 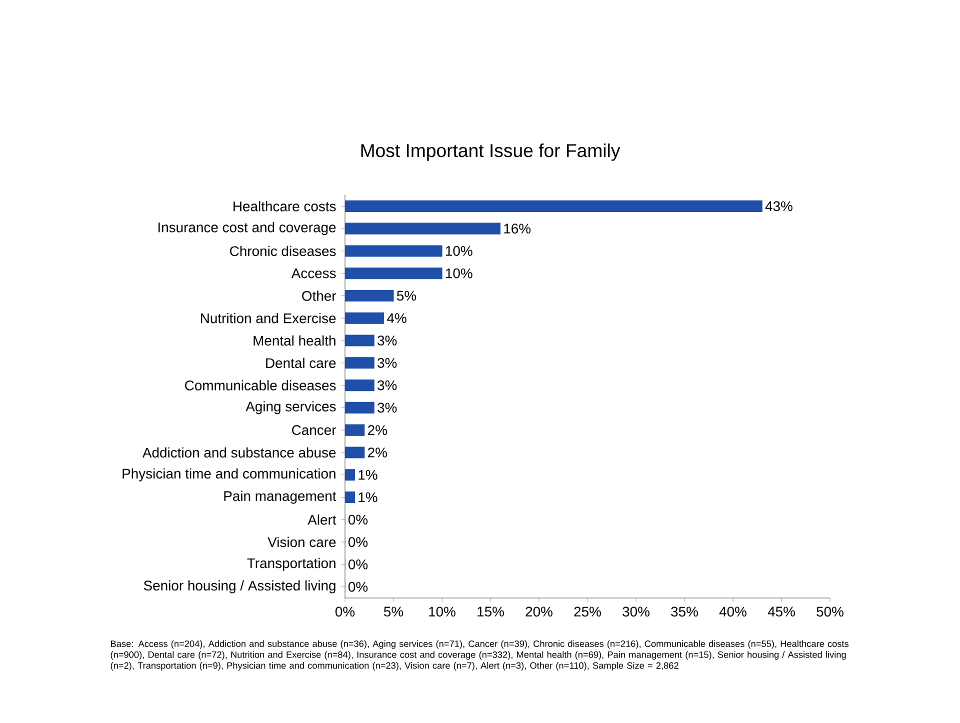 I want to click on x-tick-label: 50%, so click(x=830, y=611).